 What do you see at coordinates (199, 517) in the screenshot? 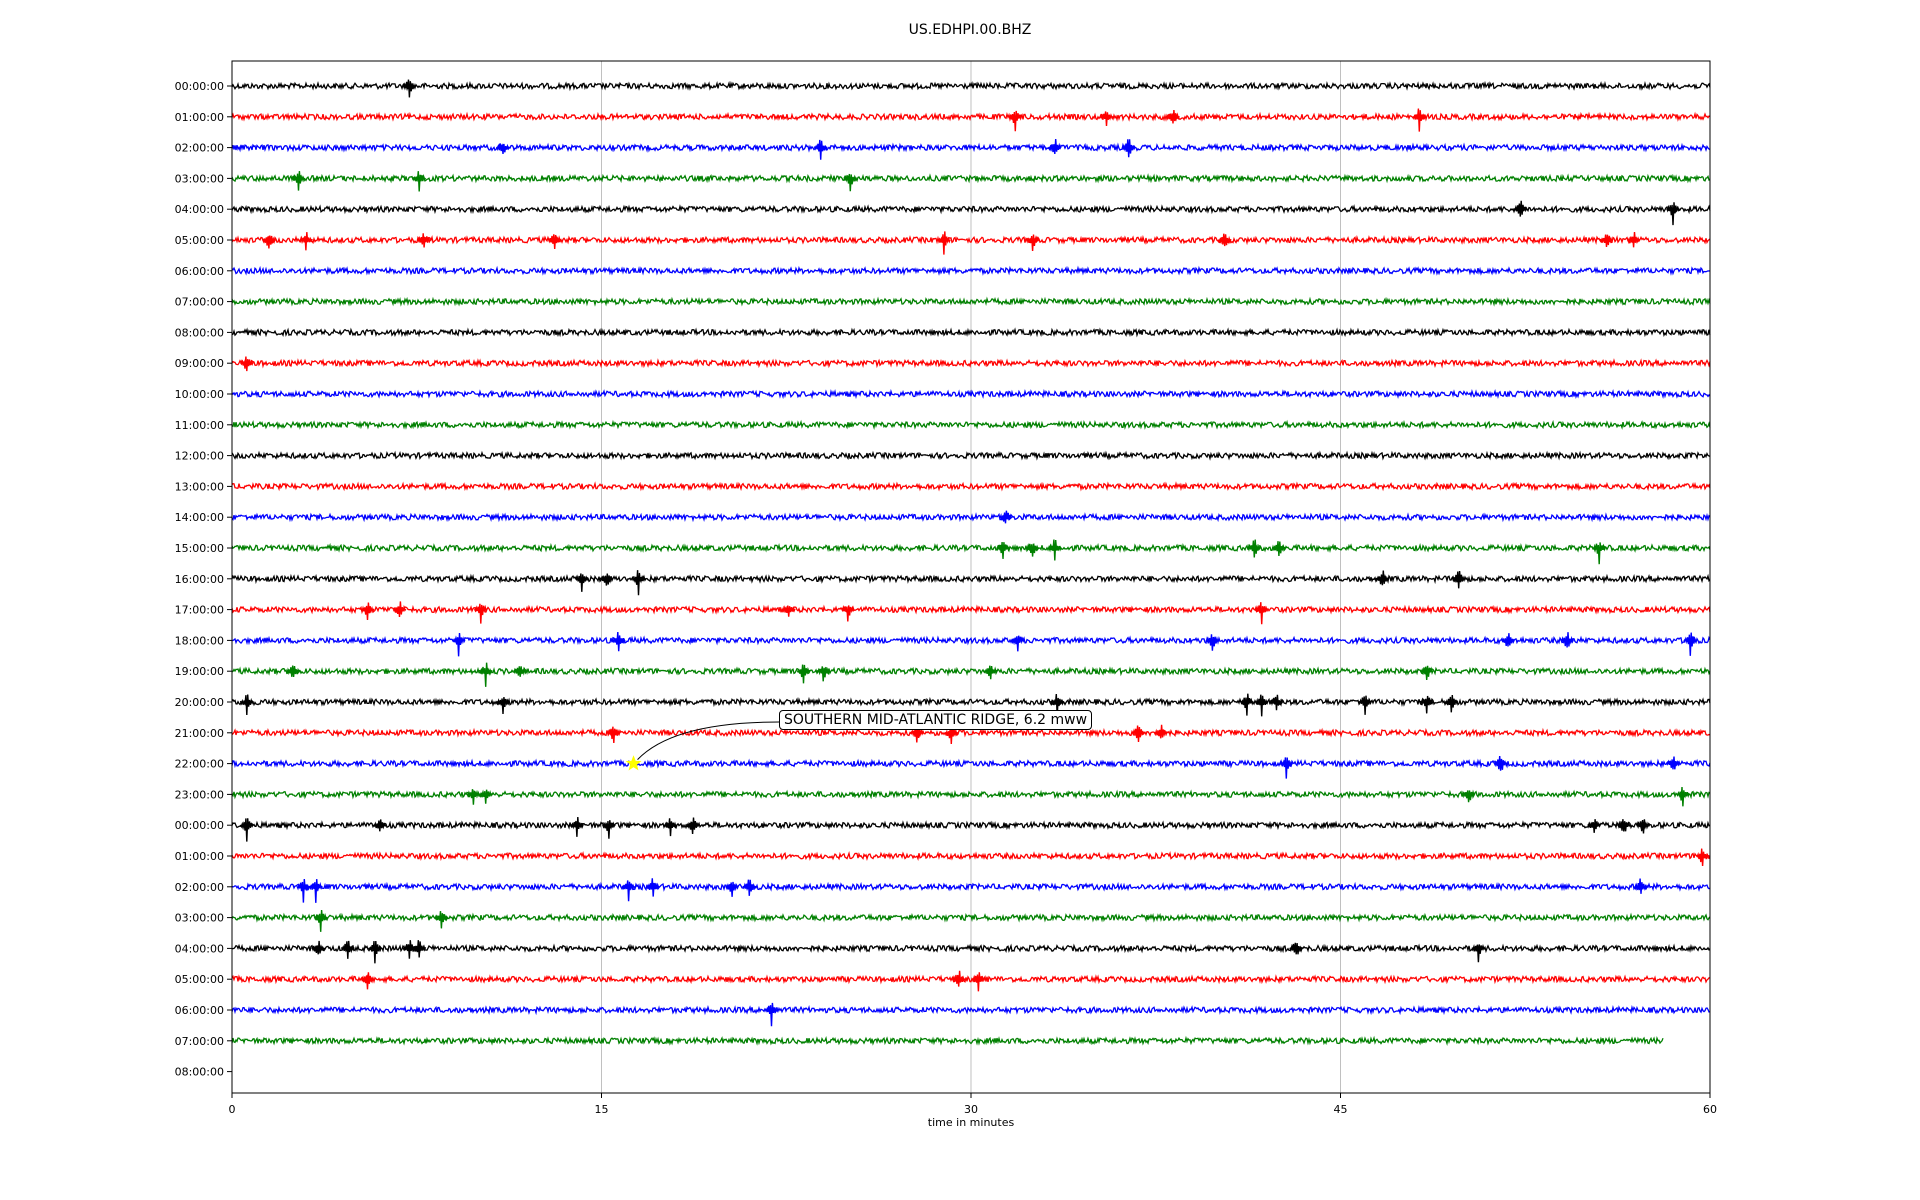
I see `y-tick-label: 14:00:00` at bounding box center [199, 517].